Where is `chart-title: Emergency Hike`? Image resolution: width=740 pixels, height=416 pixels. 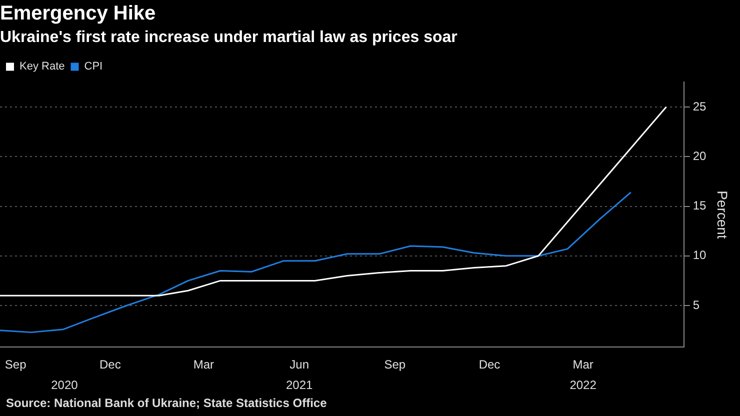
chart-title: Emergency Hike is located at coordinates (78, 13).